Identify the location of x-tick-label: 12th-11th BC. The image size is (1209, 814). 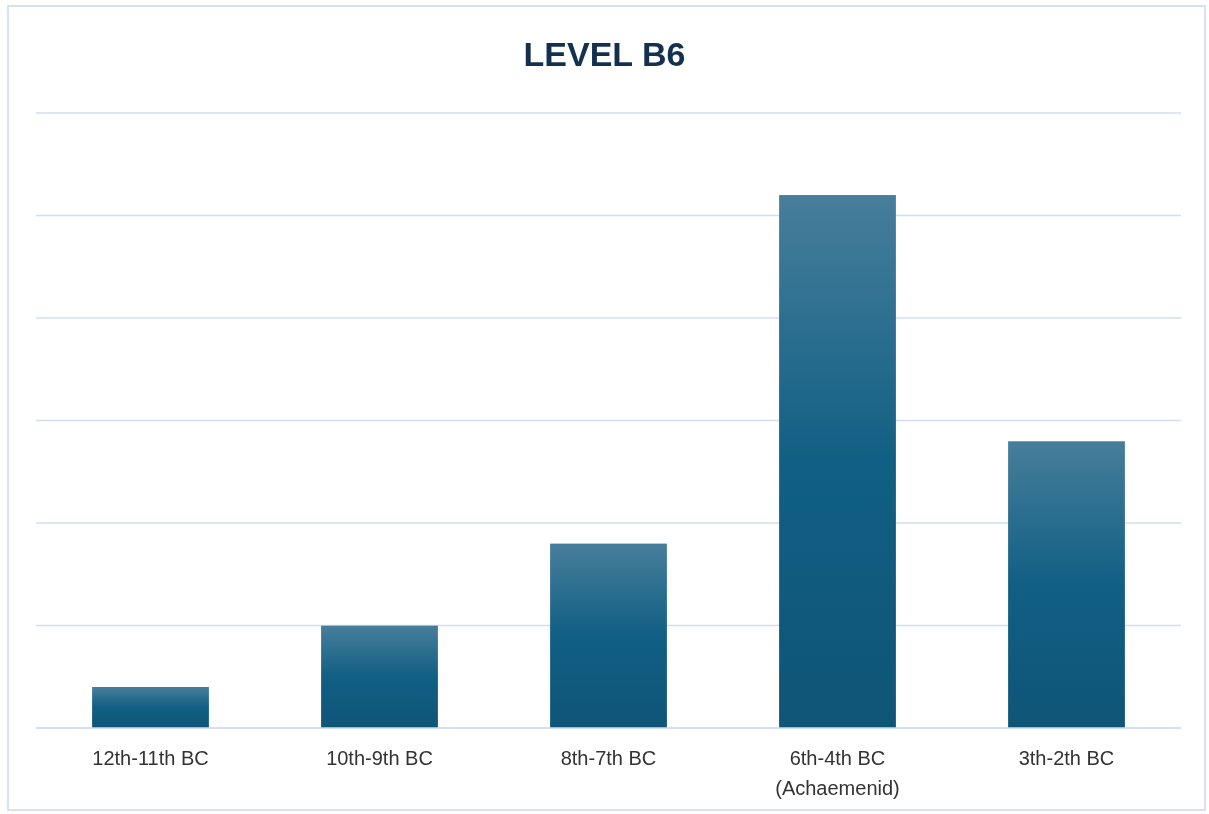
(150, 758).